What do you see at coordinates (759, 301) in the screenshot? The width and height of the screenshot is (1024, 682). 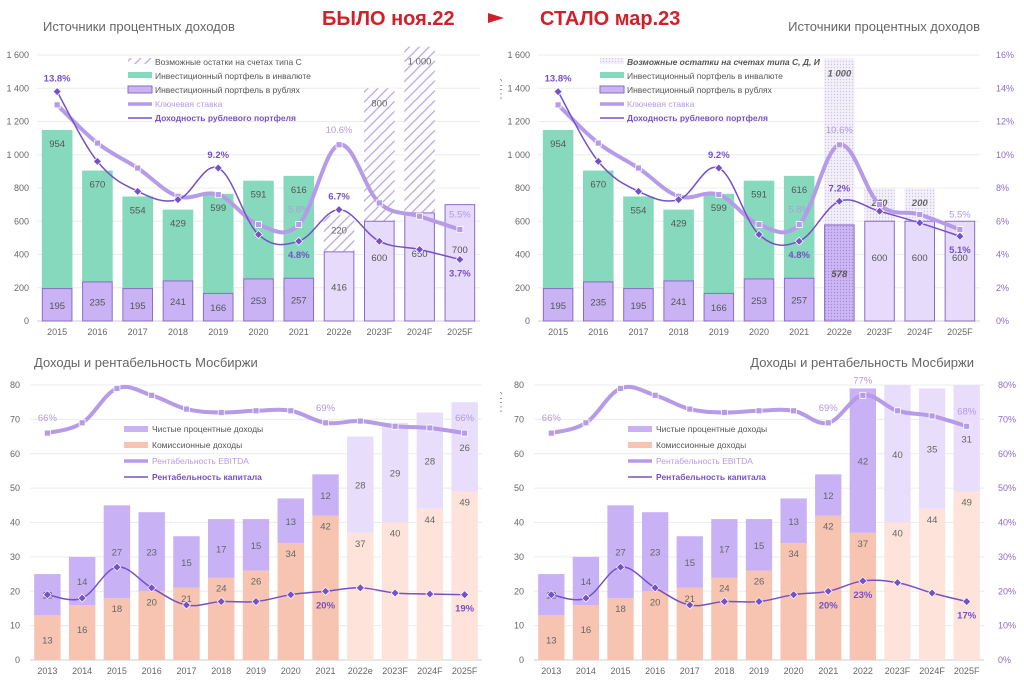 I see `bar-label: 253` at bounding box center [759, 301].